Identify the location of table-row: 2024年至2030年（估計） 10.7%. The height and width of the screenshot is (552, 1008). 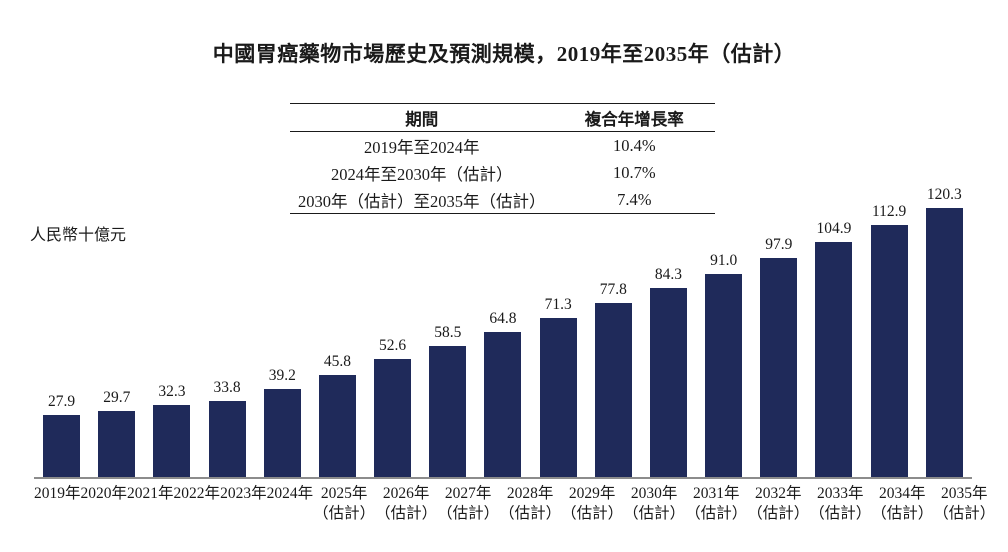
(502, 172).